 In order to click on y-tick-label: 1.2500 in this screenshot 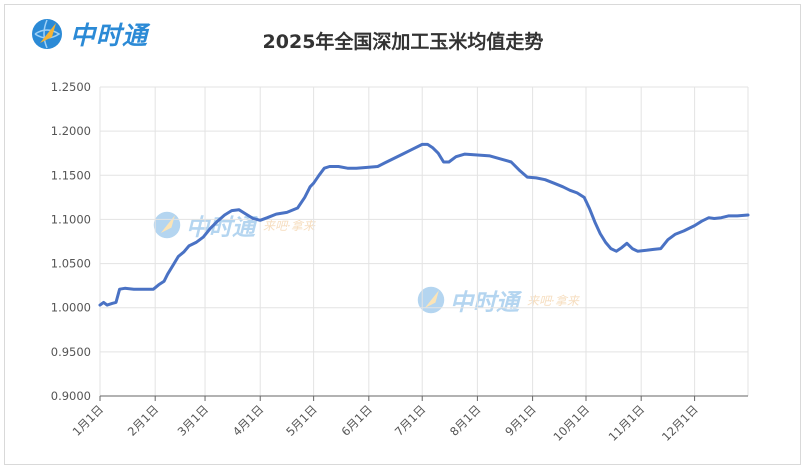, I will do `click(71, 87)`.